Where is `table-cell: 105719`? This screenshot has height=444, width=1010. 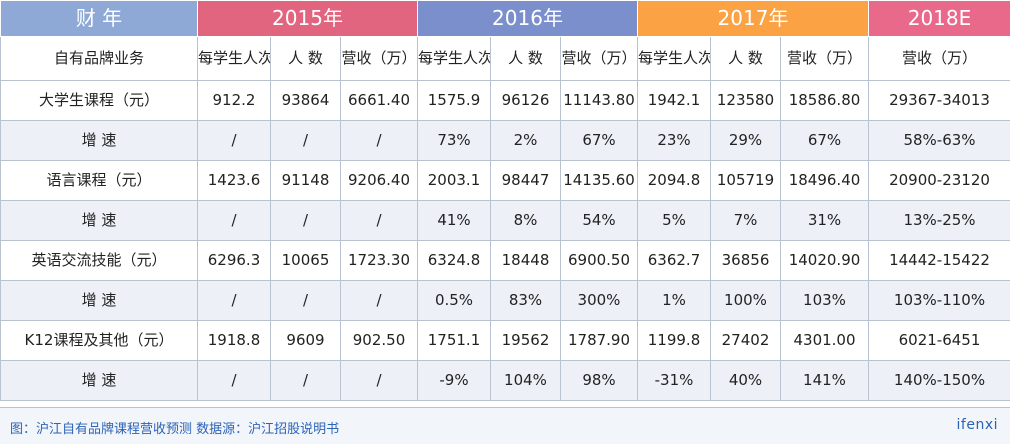
table-cell: 105719 is located at coordinates (745, 180).